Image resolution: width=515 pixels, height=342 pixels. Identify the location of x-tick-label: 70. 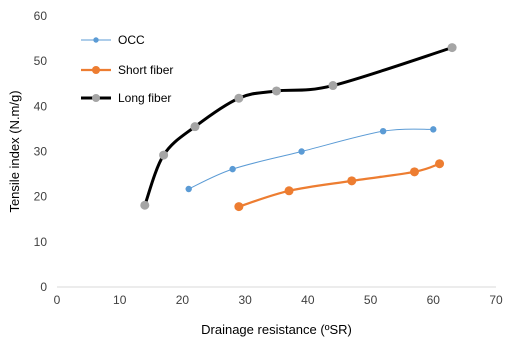
(496, 300).